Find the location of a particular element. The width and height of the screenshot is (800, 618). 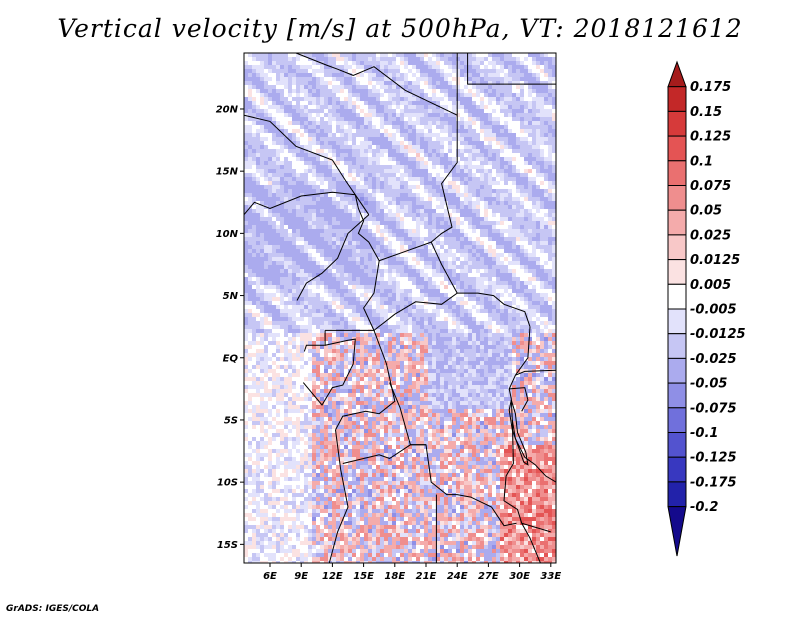

lon-tick-label: 12E is located at coordinates (332, 576).